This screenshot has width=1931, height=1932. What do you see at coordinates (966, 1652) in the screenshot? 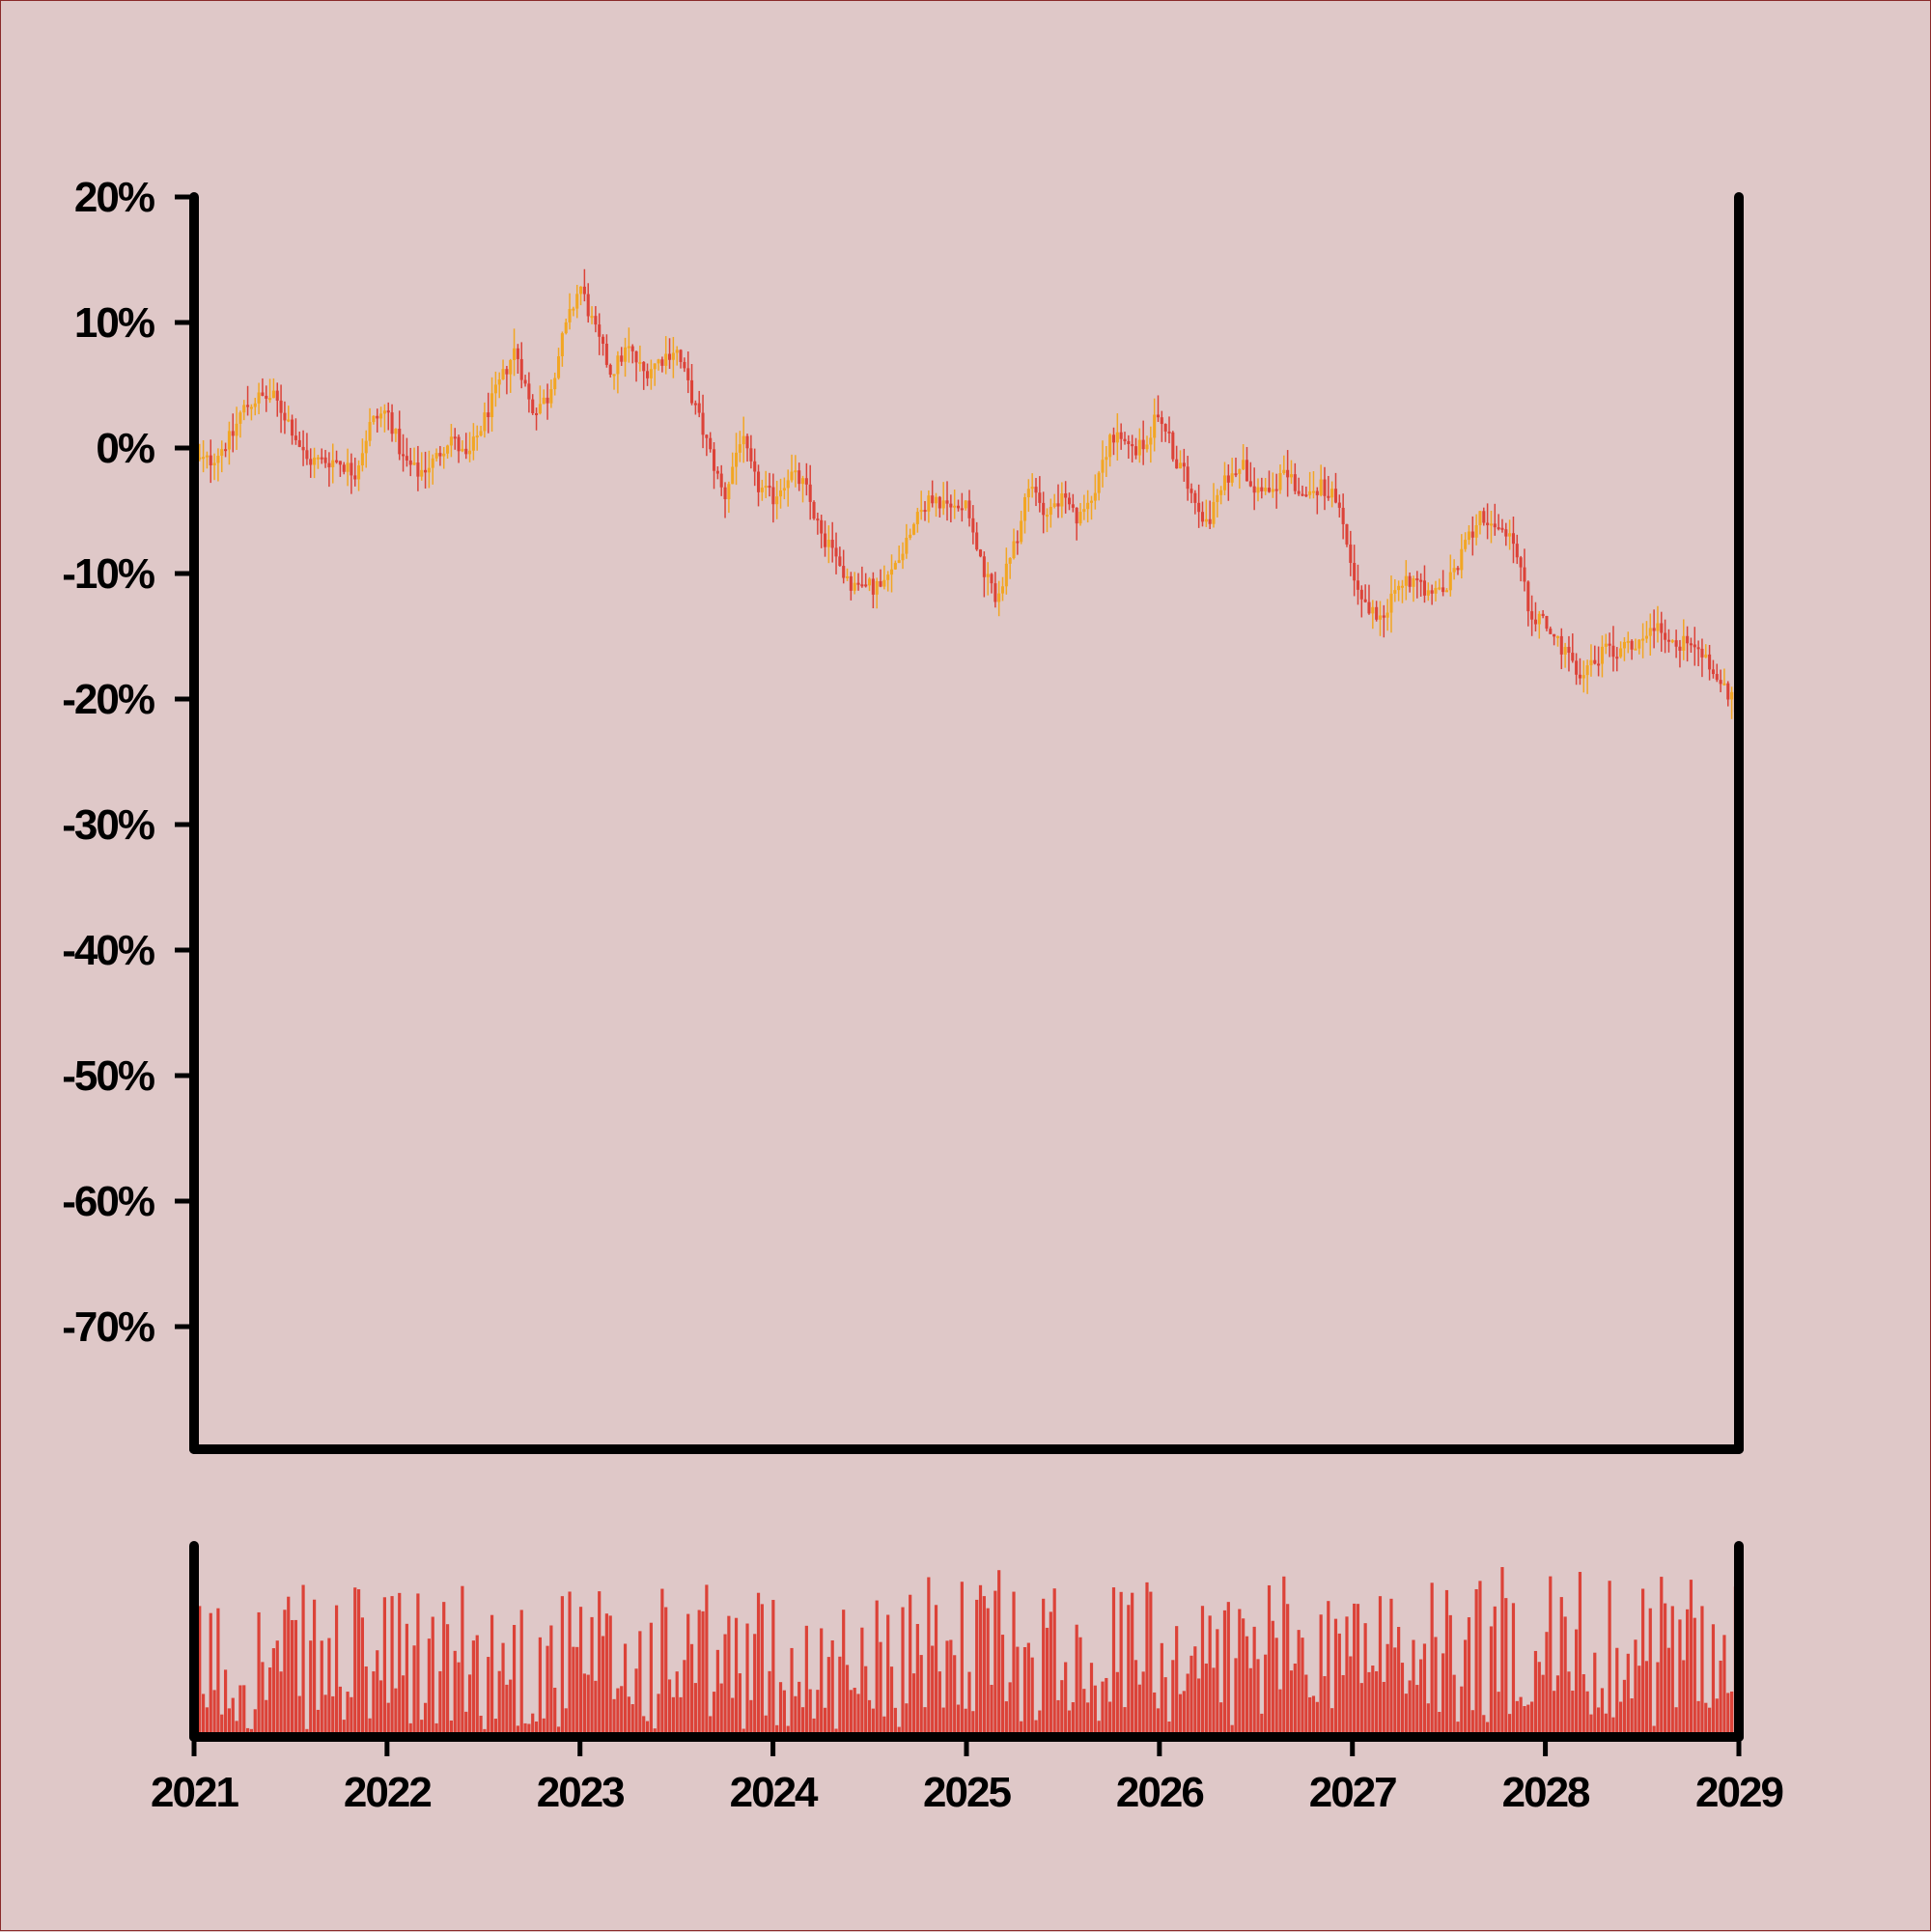
I see `volume-panel` at bounding box center [966, 1652].